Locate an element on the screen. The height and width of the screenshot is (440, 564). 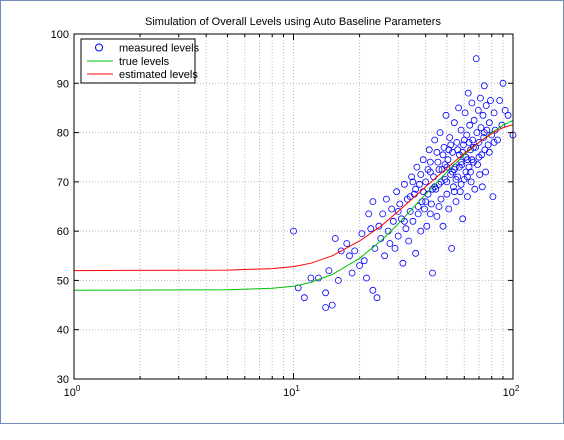
legend-label-true: true levels is located at coordinates (144, 62).